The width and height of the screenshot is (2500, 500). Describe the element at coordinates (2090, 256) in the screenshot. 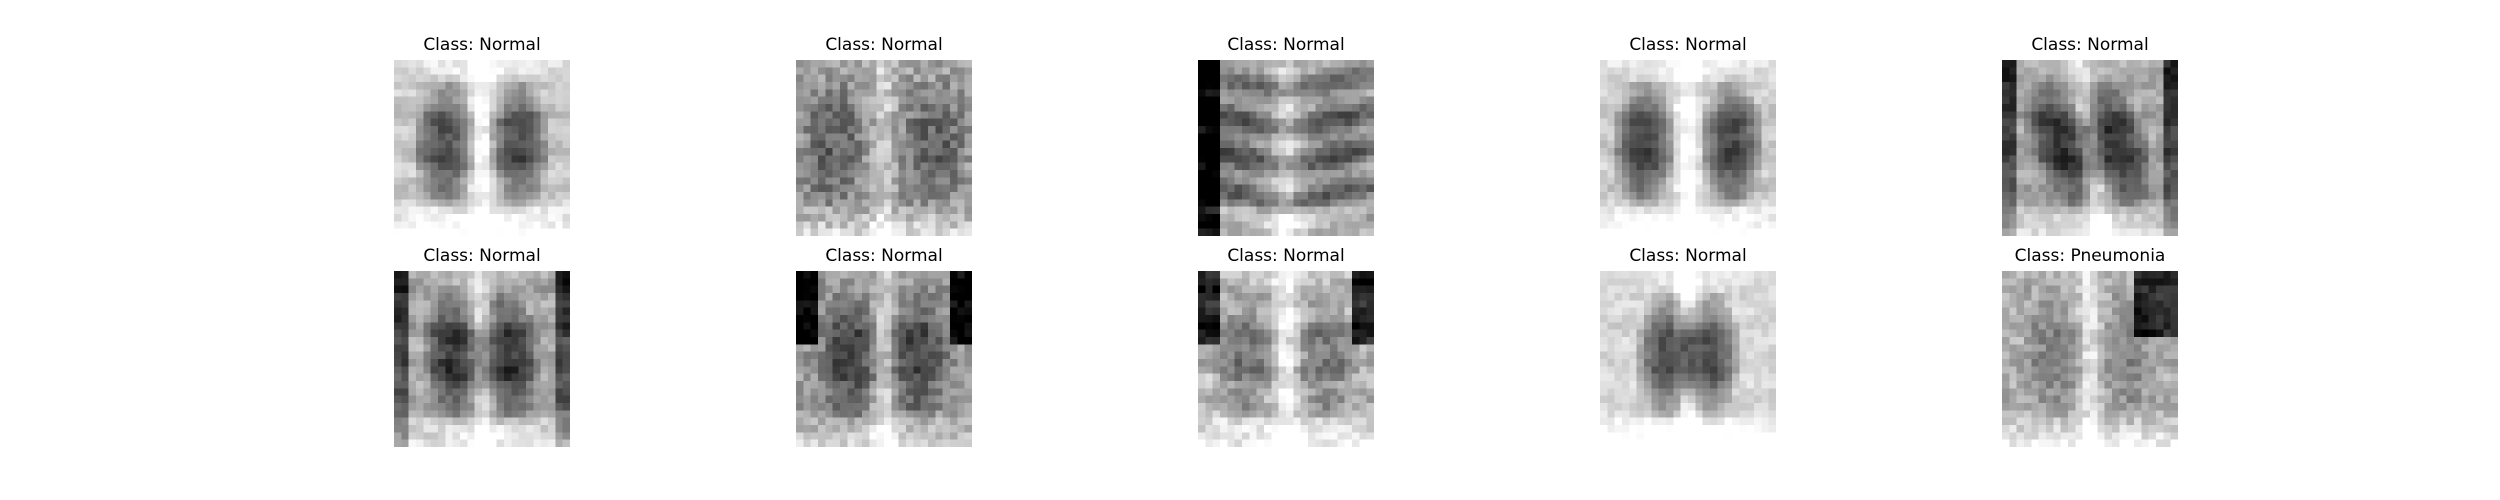

I see `panel-title: Class: Pneumonia` at that location.